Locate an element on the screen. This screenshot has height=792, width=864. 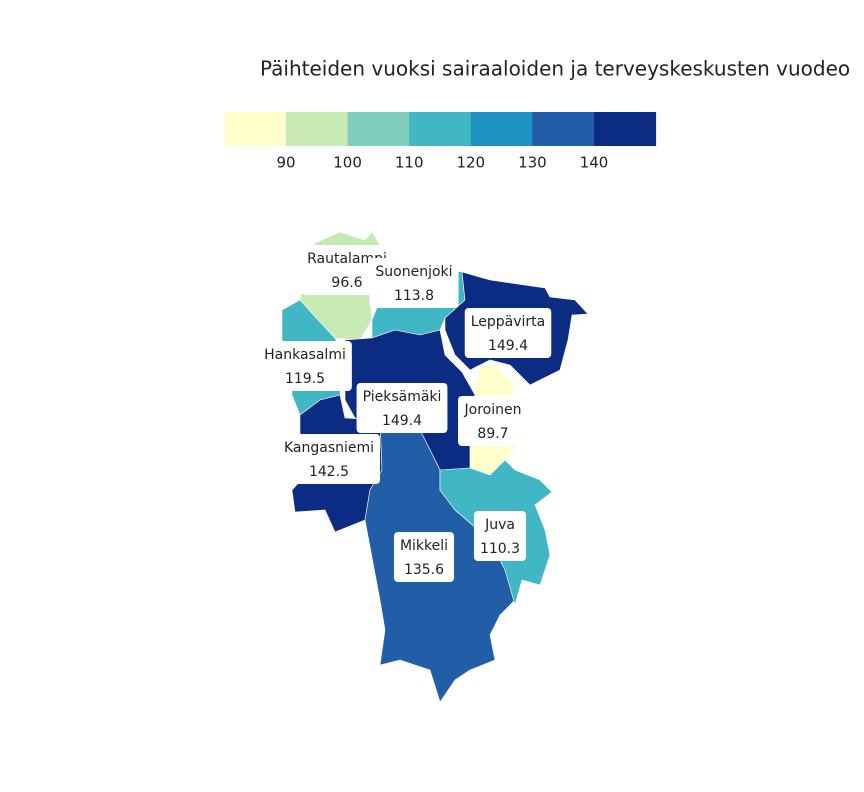
region-value: 119.5 is located at coordinates (305, 379).